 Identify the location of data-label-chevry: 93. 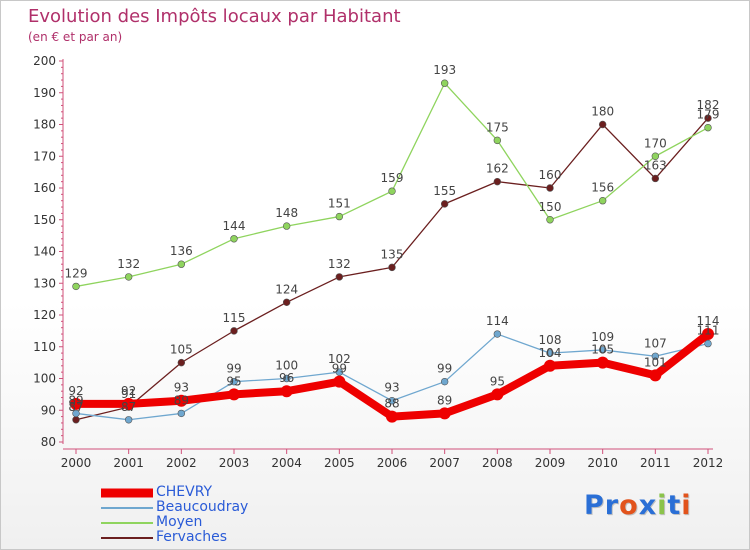
(181, 388).